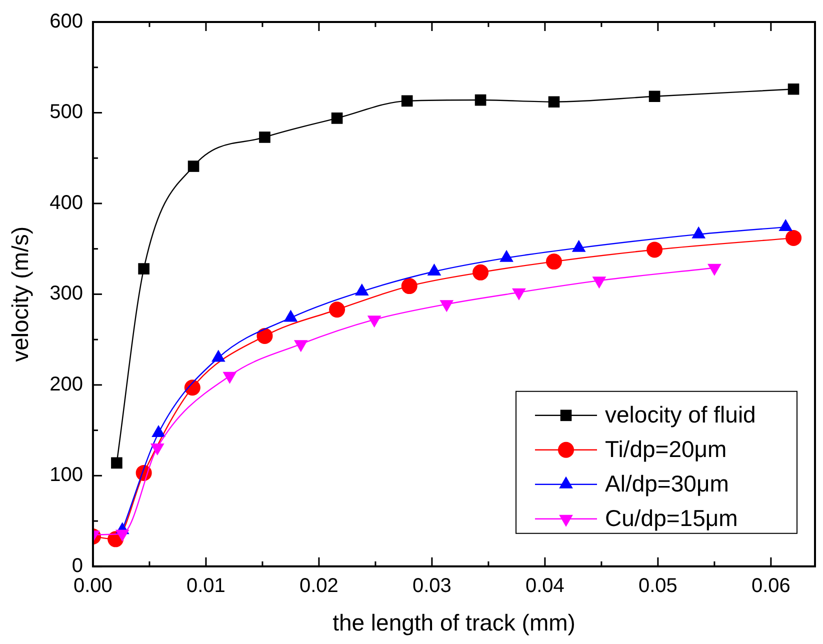 Image resolution: width=823 pixels, height=644 pixels. What do you see at coordinates (66, 21) in the screenshot?
I see `y-tick-label: 600` at bounding box center [66, 21].